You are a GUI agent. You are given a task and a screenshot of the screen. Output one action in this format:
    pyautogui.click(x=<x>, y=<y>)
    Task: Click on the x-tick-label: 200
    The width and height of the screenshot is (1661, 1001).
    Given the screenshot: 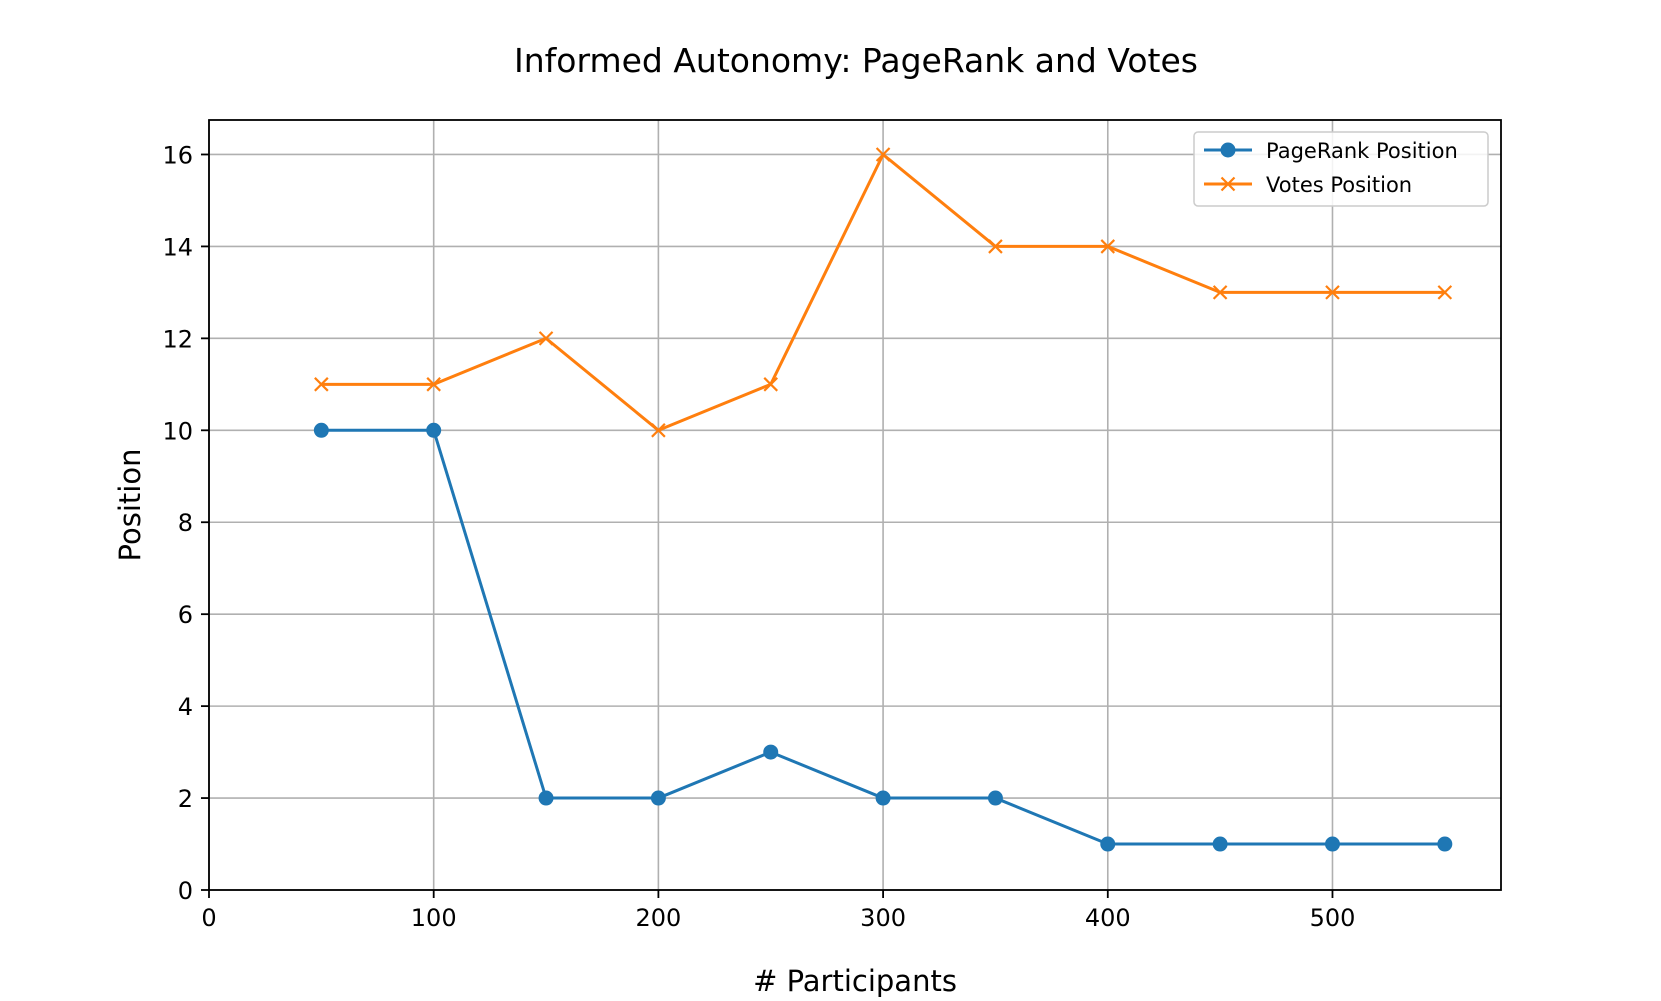 What is the action you would take?
    pyautogui.click(x=658, y=918)
    